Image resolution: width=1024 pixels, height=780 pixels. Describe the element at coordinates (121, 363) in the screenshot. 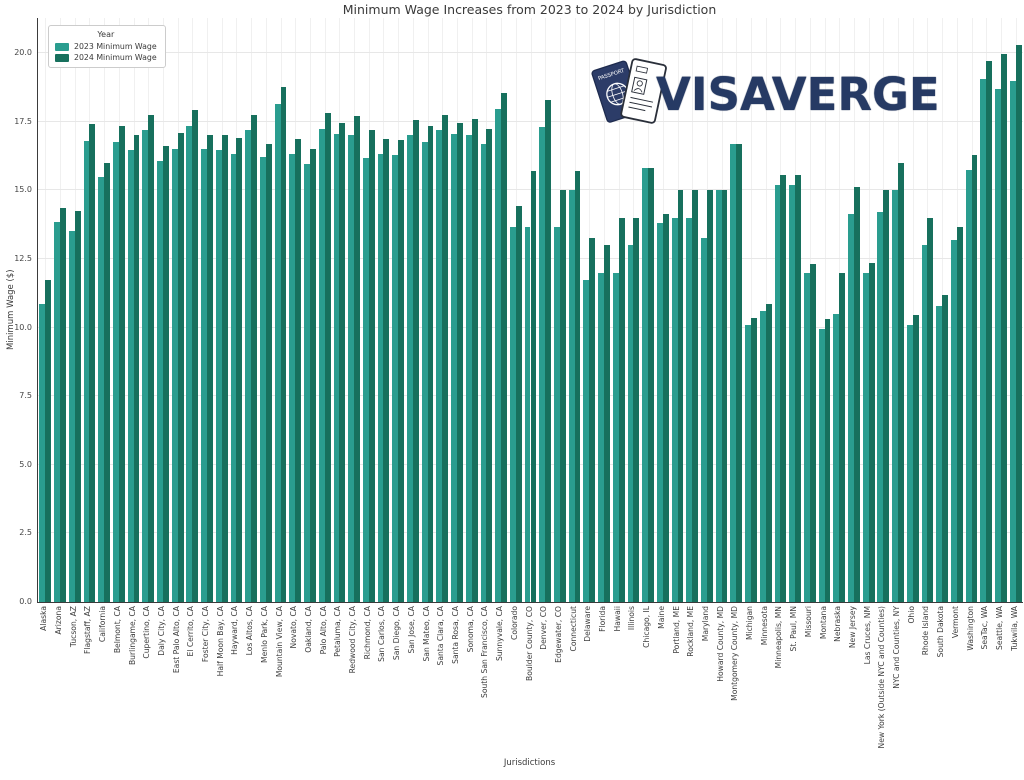

I see `bar-2024-Belmont, CA` at that location.